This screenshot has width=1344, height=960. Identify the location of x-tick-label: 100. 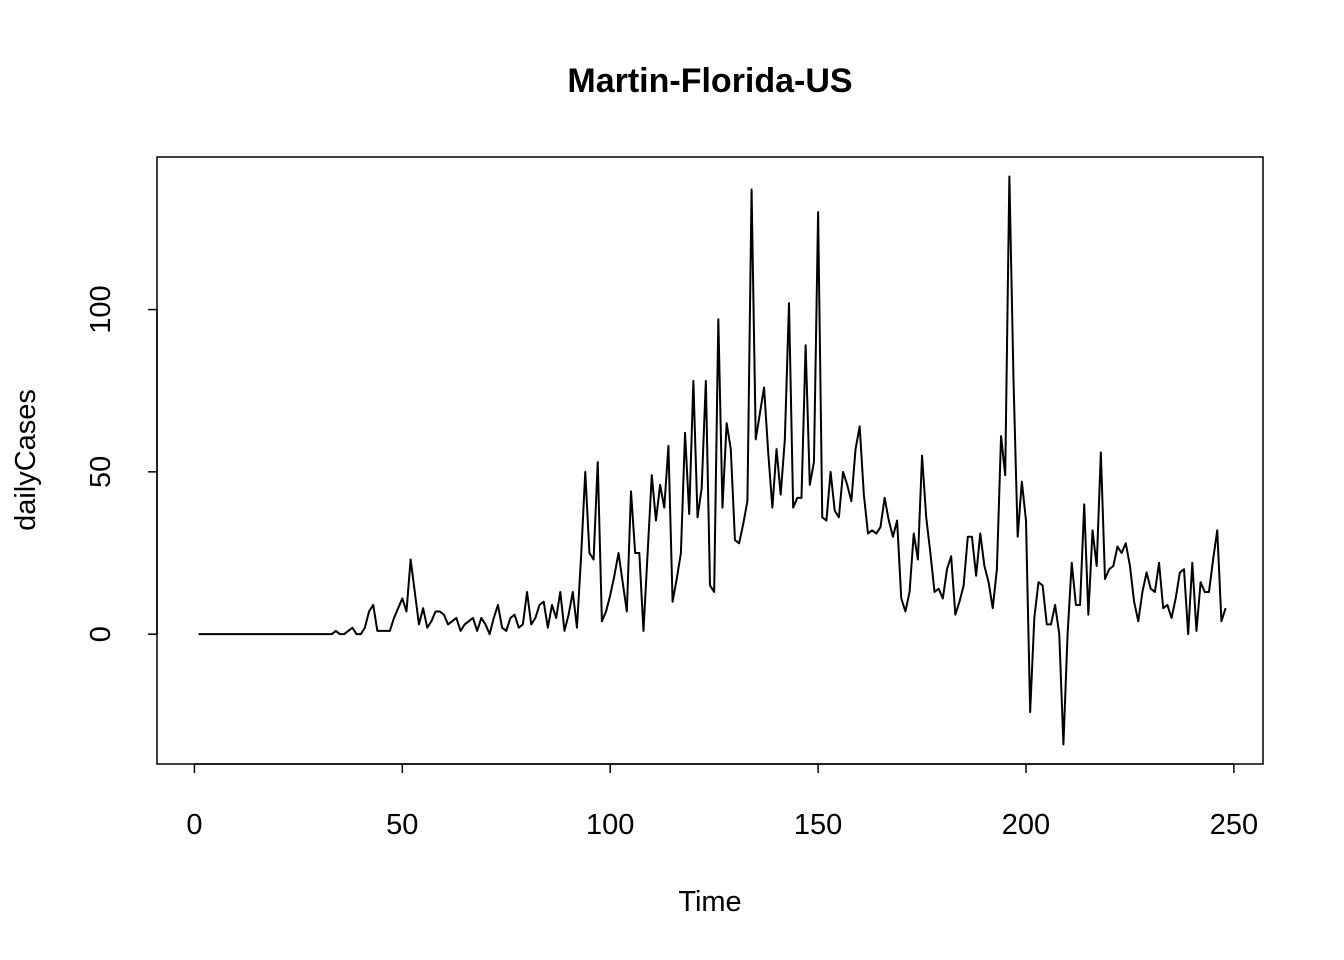
(610, 825).